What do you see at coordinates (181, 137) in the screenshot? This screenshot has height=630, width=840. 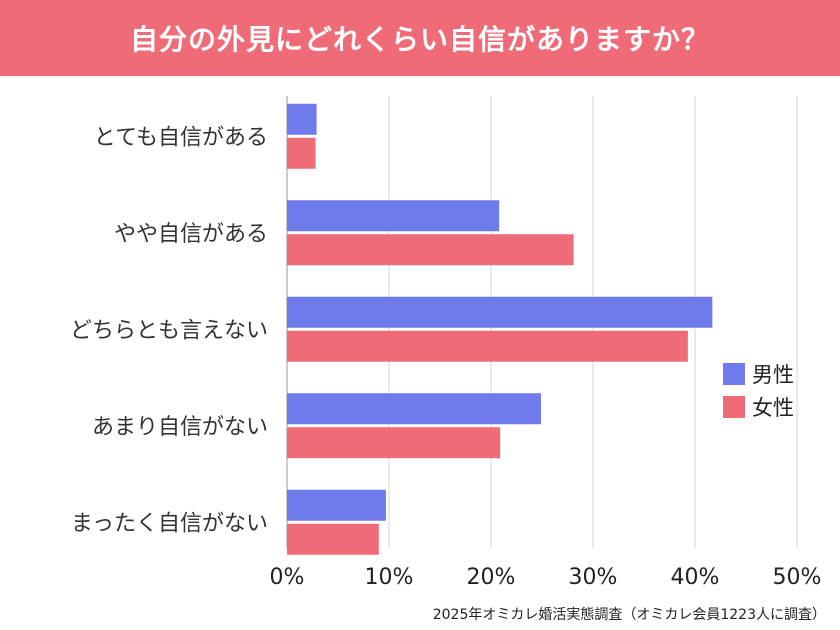 I see `category-label: とても自信がある` at bounding box center [181, 137].